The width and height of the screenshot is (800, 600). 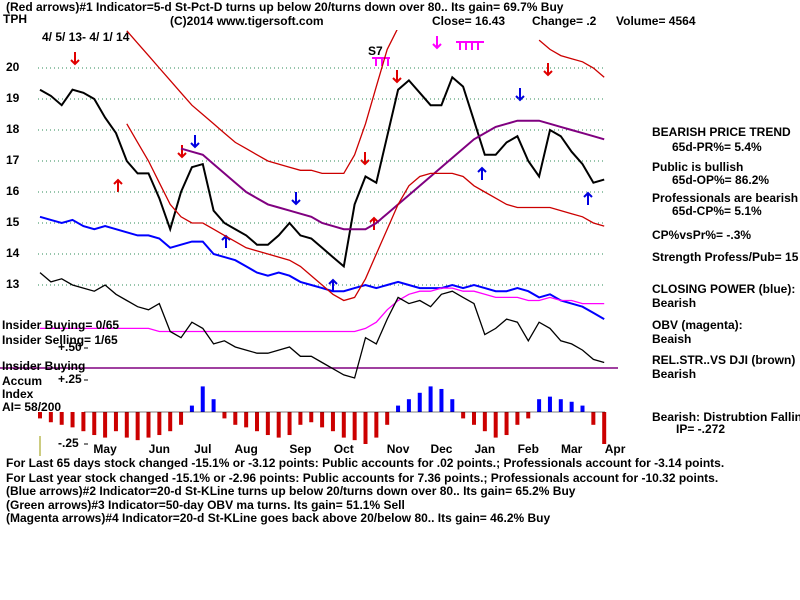 What do you see at coordinates (159, 449) in the screenshot?
I see `x-tick-label: Jun` at bounding box center [159, 449].